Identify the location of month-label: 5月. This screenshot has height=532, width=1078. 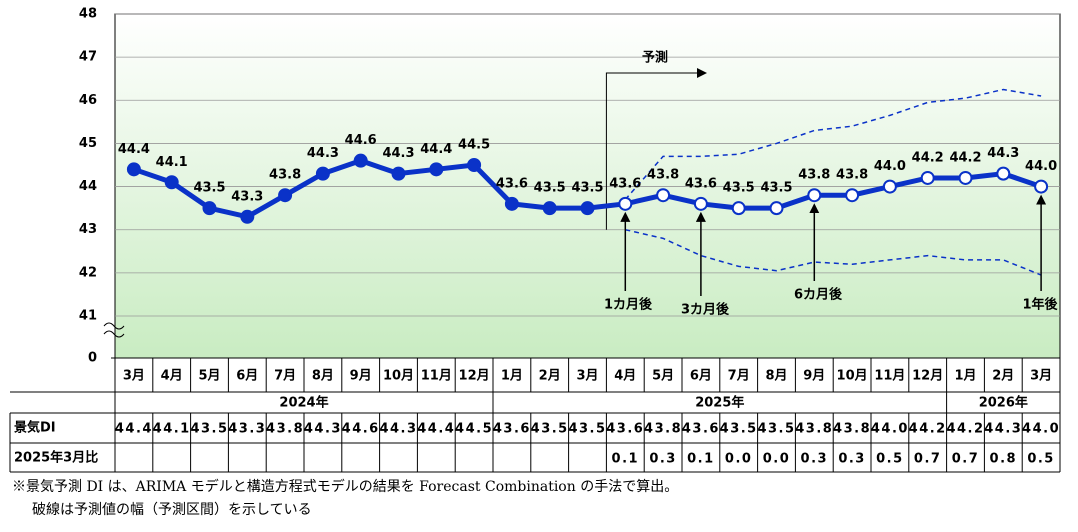
(663, 376).